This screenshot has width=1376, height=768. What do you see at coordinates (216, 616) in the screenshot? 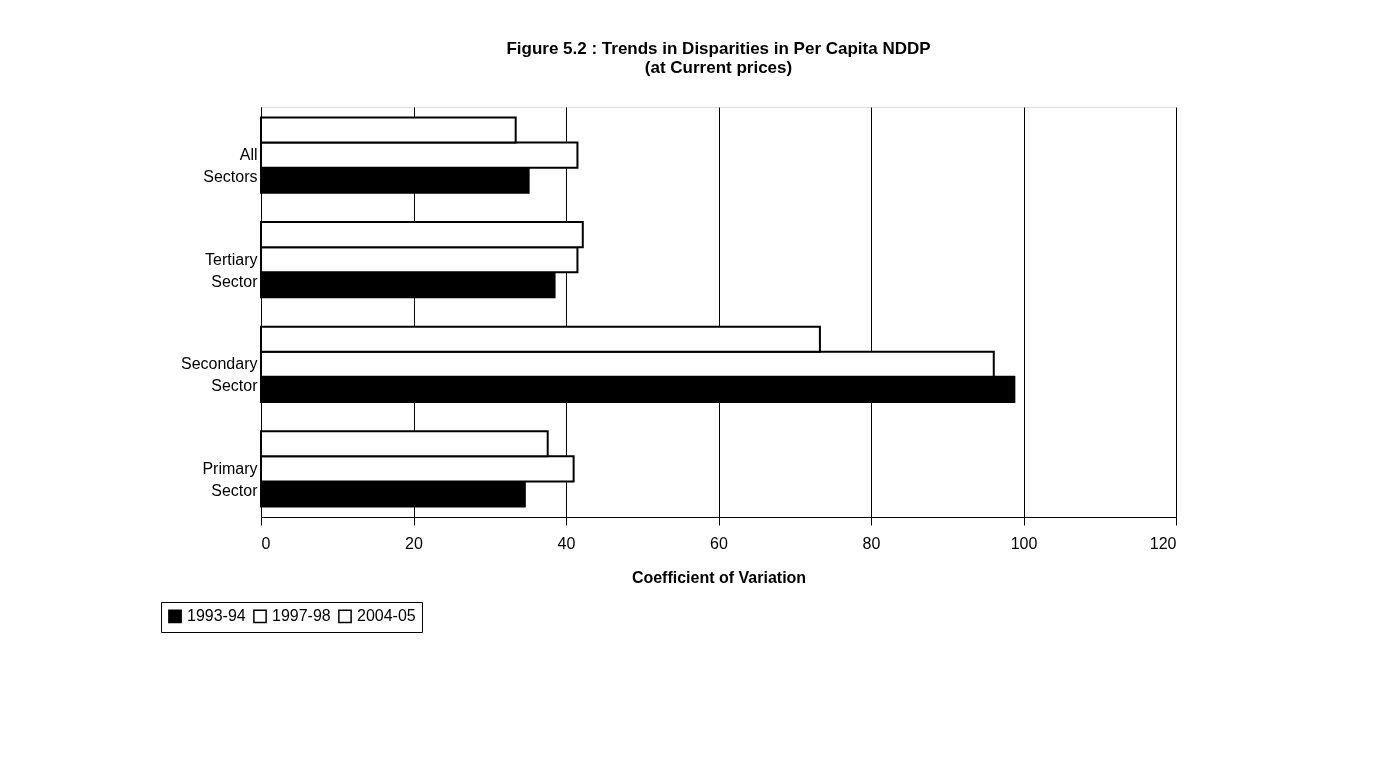
I see `legend-label: 1993-94` at bounding box center [216, 616].